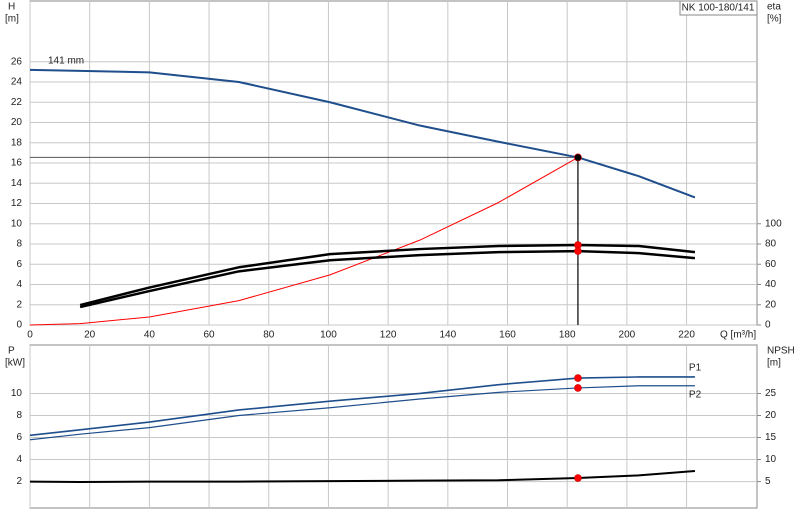 This screenshot has width=800, height=520. I want to click on y2-tick-label: 60, so click(771, 264).